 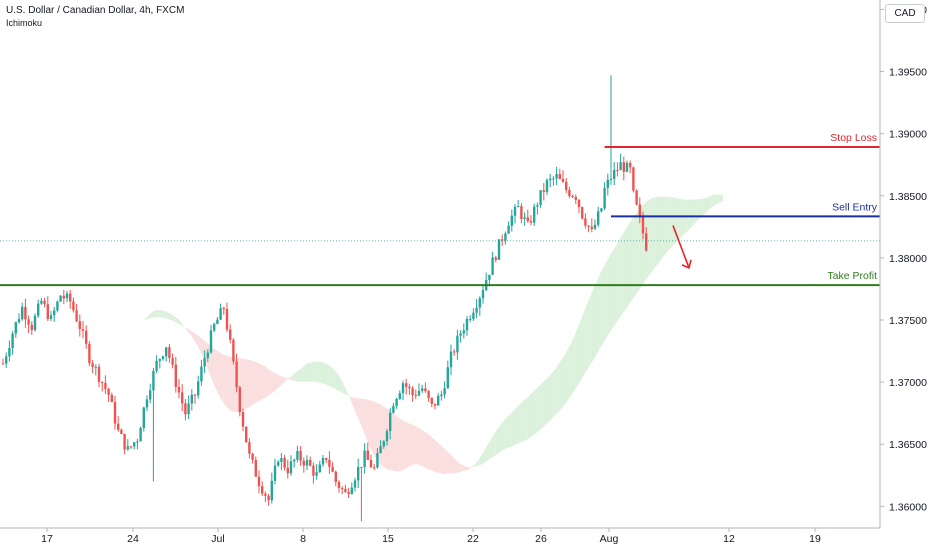 What do you see at coordinates (440, 536) in the screenshot?
I see `time-axis: 17 24 Jul 8 15 22 26 Aug 12 19` at bounding box center [440, 536].